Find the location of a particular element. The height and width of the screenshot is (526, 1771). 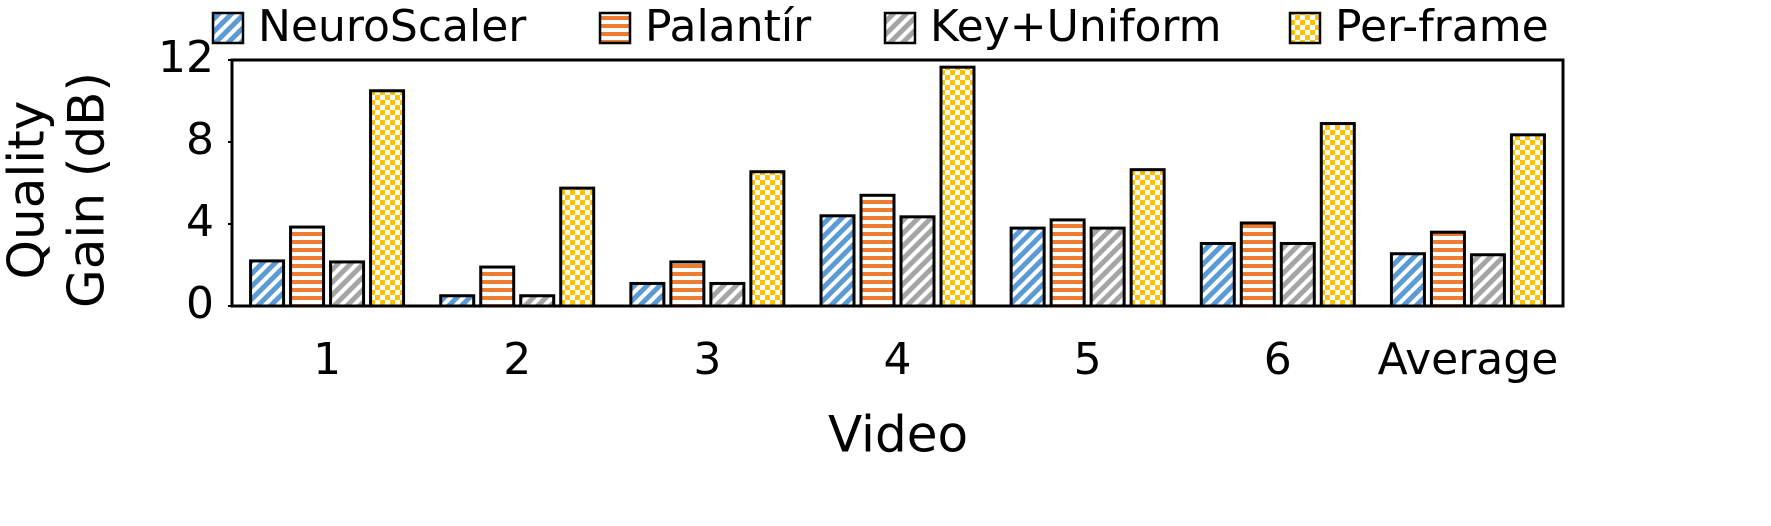

y-axis-label: Gain (dB) is located at coordinates (87, 190).